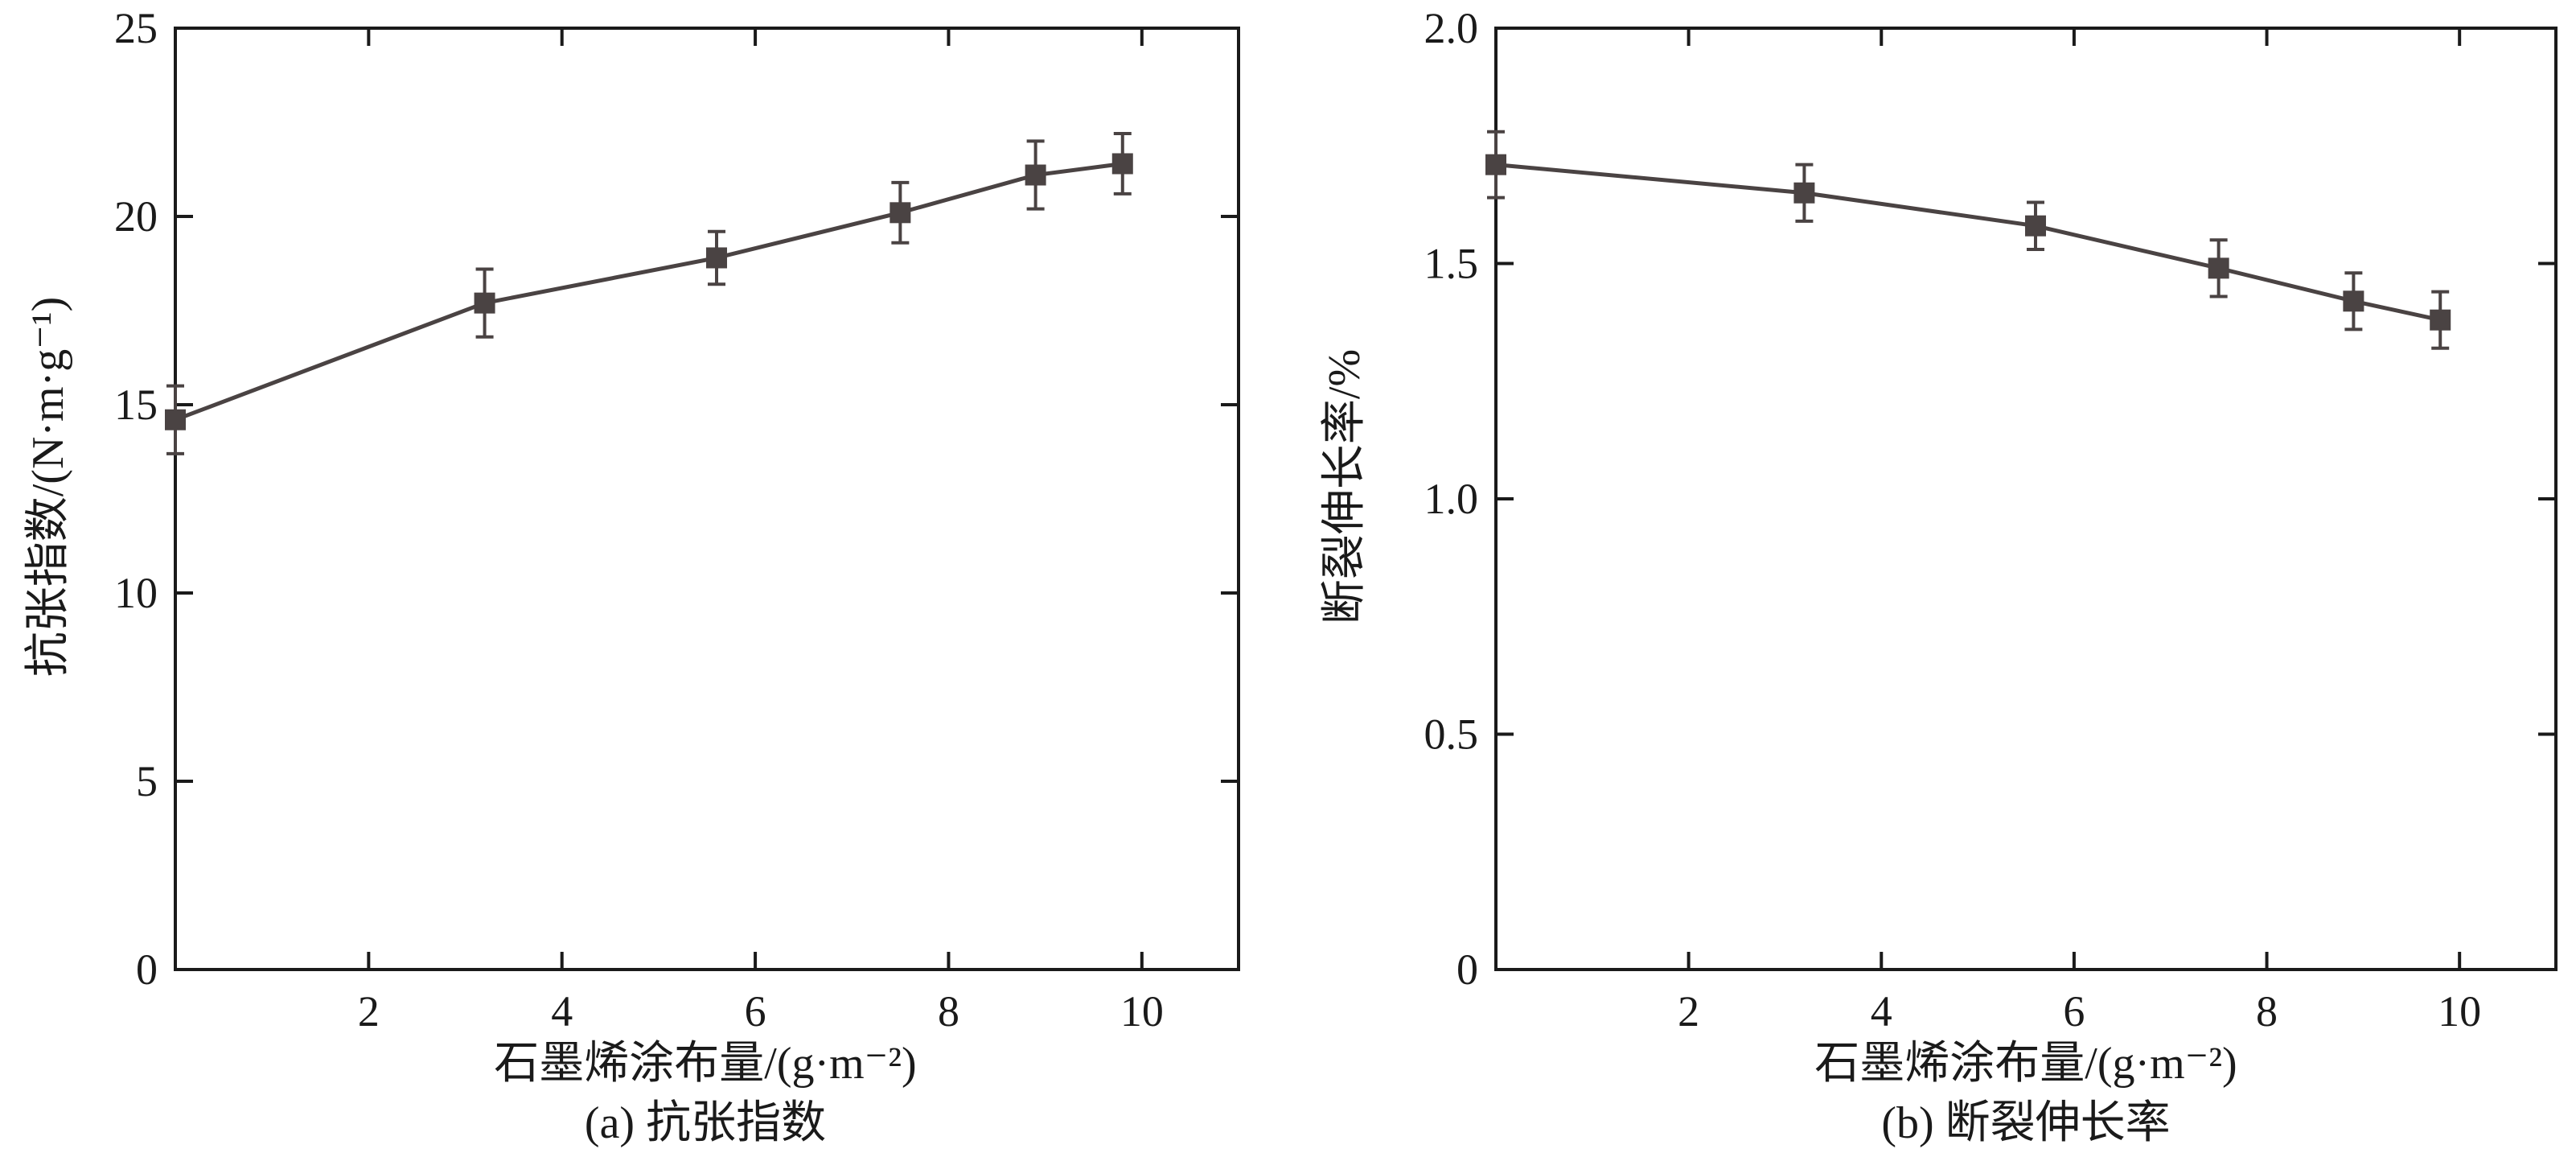  I want to click on x-tick-label-b: 10, so click(2459, 1012).